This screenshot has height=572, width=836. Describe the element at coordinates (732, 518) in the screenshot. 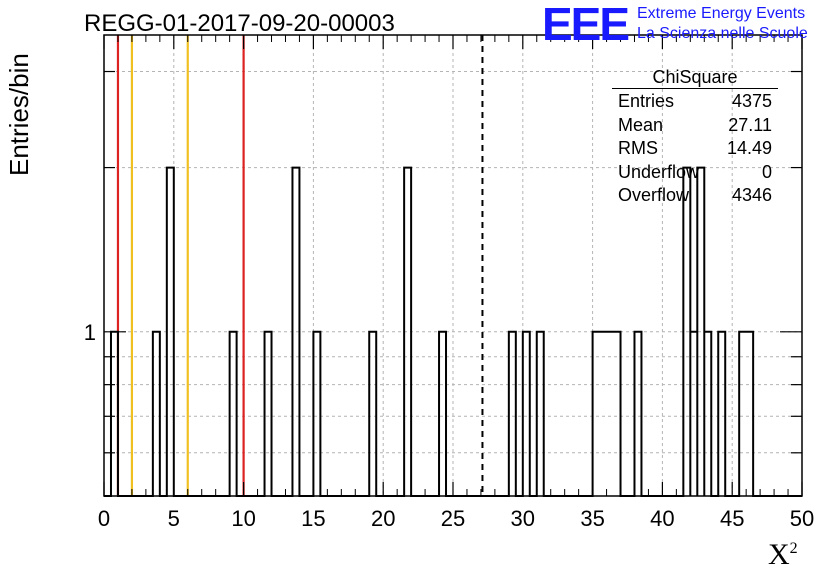

I see `x-tick-label: 45` at that location.